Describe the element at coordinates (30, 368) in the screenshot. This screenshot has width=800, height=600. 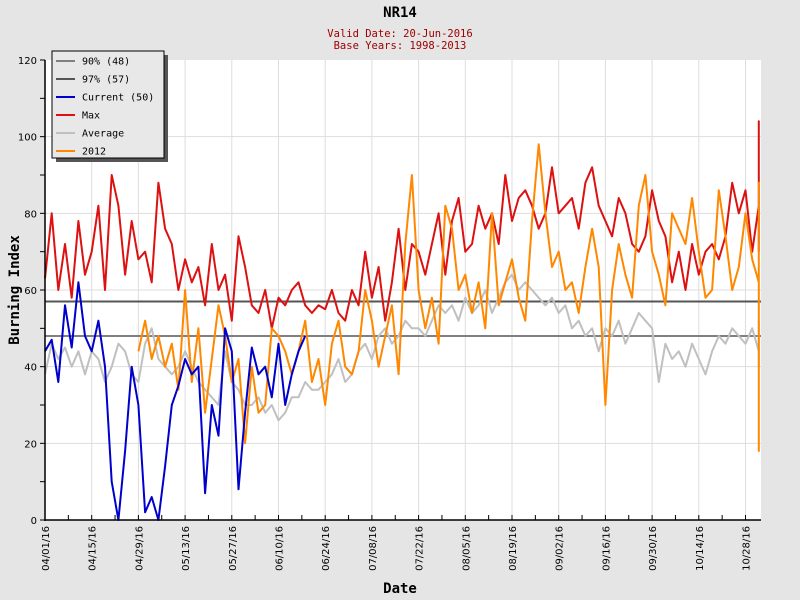
I see `y-tick-label: 40` at that location.